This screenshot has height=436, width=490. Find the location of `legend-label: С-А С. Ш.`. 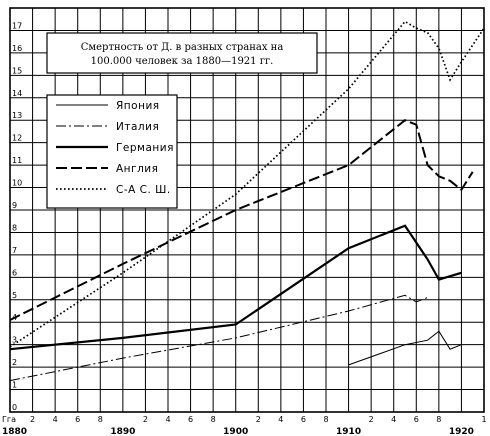

legend-label: С-А С. Ш. is located at coordinates (143, 190).